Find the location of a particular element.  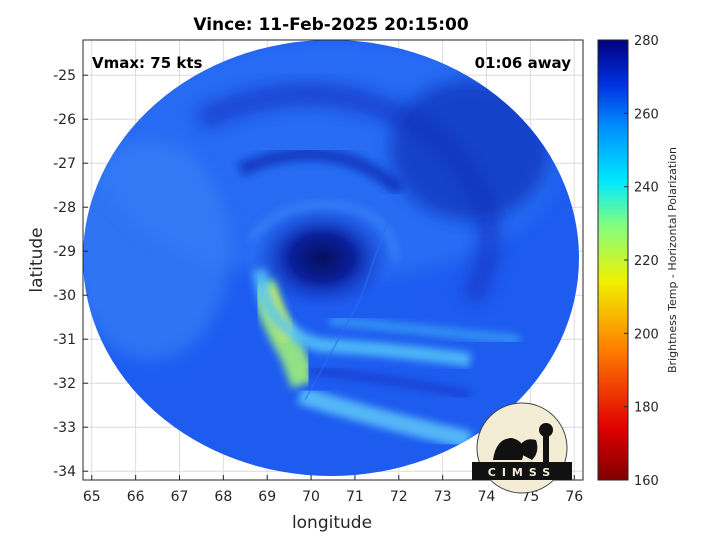

chart-title: Vince: 11-Feb-2025 20:15:00 is located at coordinates (330, 25).